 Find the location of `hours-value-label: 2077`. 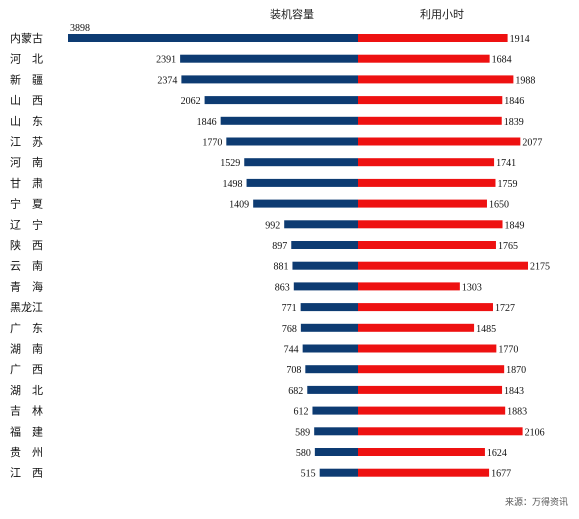

hours-value-label: 2077 is located at coordinates (532, 143).